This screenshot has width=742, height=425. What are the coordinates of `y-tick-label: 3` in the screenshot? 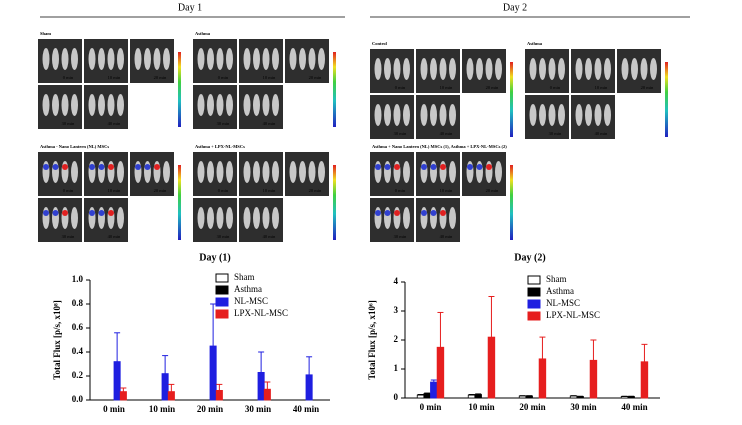 It's located at (396, 310).